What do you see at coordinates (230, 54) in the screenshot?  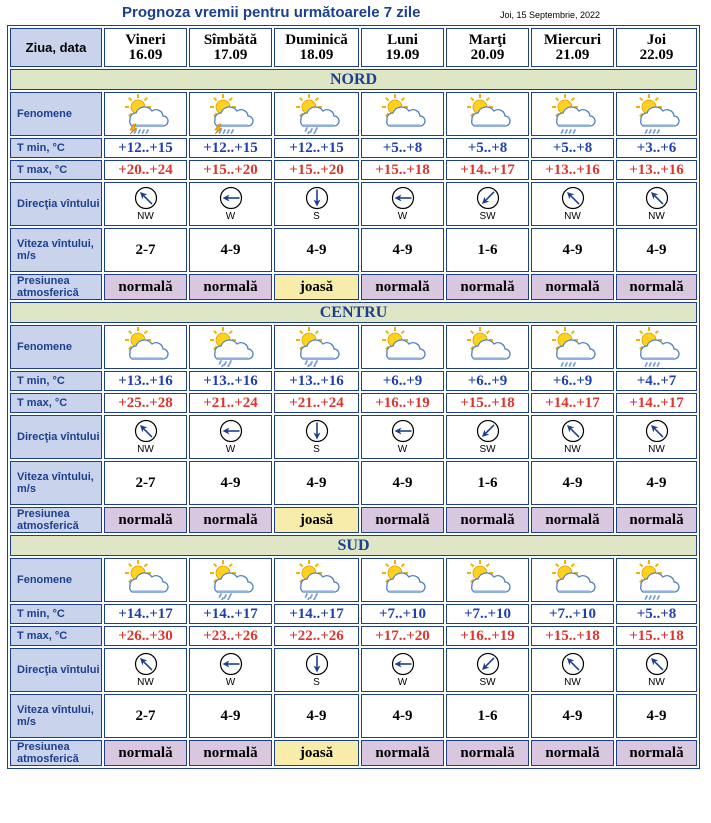 I see `day-date: 17.09` at bounding box center [230, 54].